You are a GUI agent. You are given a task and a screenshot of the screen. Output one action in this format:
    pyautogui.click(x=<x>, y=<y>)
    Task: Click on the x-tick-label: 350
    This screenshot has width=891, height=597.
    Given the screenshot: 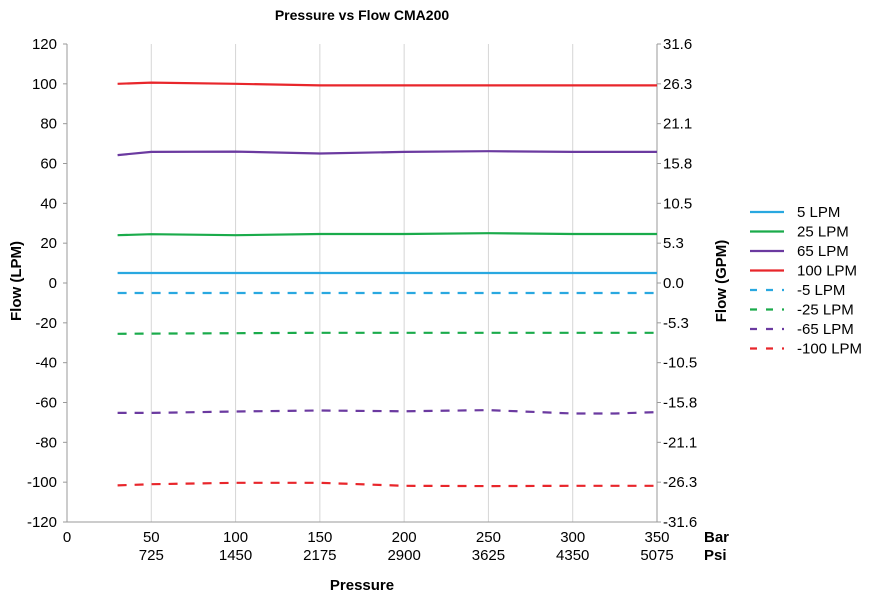 What is the action you would take?
    pyautogui.click(x=656, y=537)
    